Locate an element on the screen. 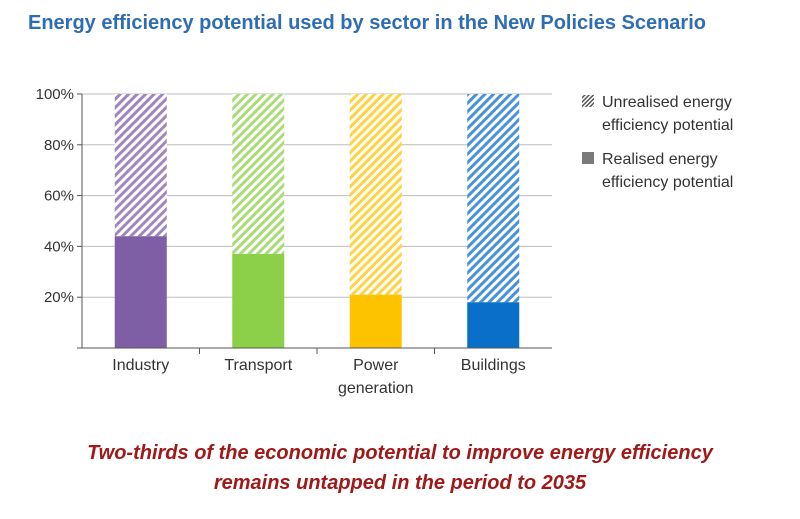  legend-label-realised-energy-efficiency-potential: efficiency potential is located at coordinates (667, 182).